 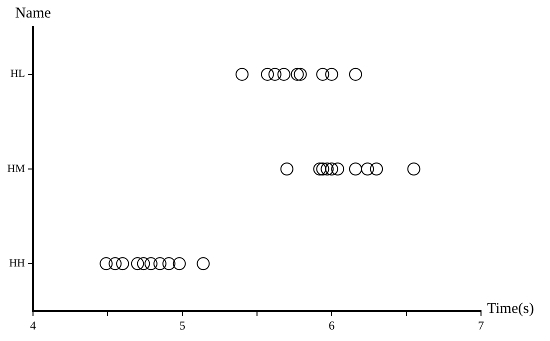 I want to click on x-tick-label: 6, so click(x=331, y=325).